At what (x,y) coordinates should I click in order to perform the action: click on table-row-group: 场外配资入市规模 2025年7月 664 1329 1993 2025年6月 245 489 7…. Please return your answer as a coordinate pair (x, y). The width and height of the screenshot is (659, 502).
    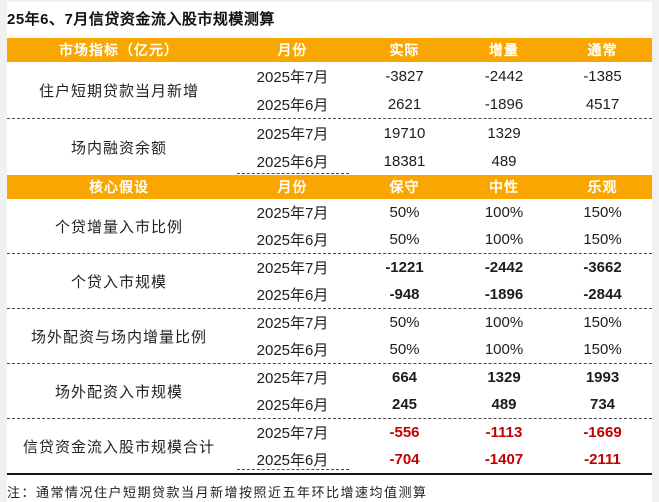
    Looking at the image, I should click on (329, 390).